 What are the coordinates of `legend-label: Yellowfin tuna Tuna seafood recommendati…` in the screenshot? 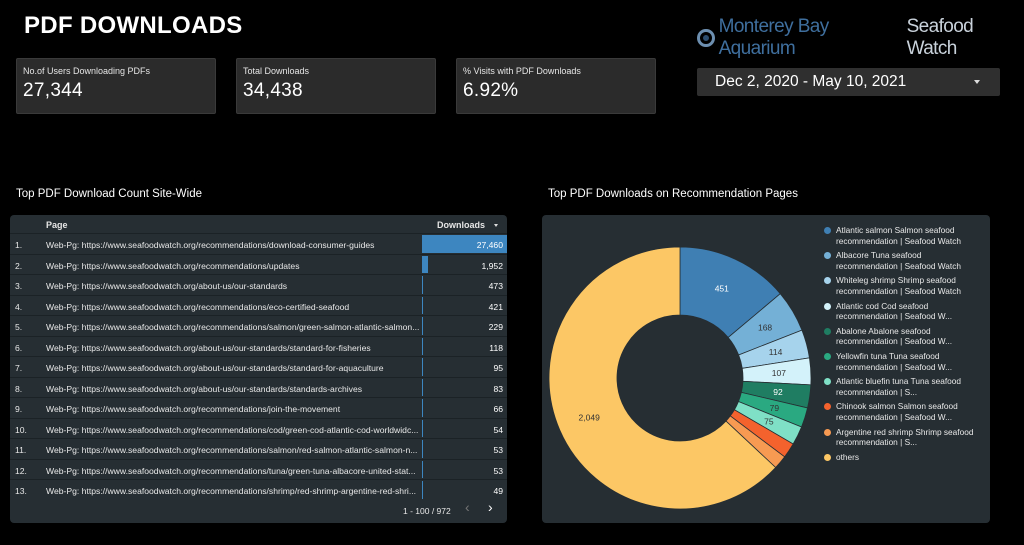 It's located at (894, 361).